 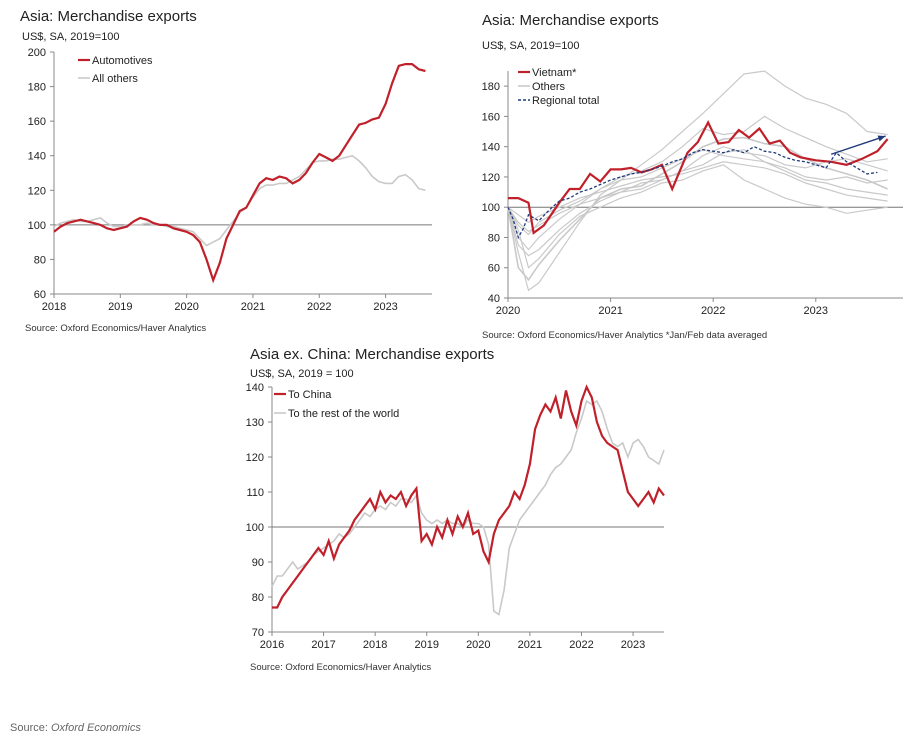 I want to click on legend-label: To China, so click(x=310, y=395).